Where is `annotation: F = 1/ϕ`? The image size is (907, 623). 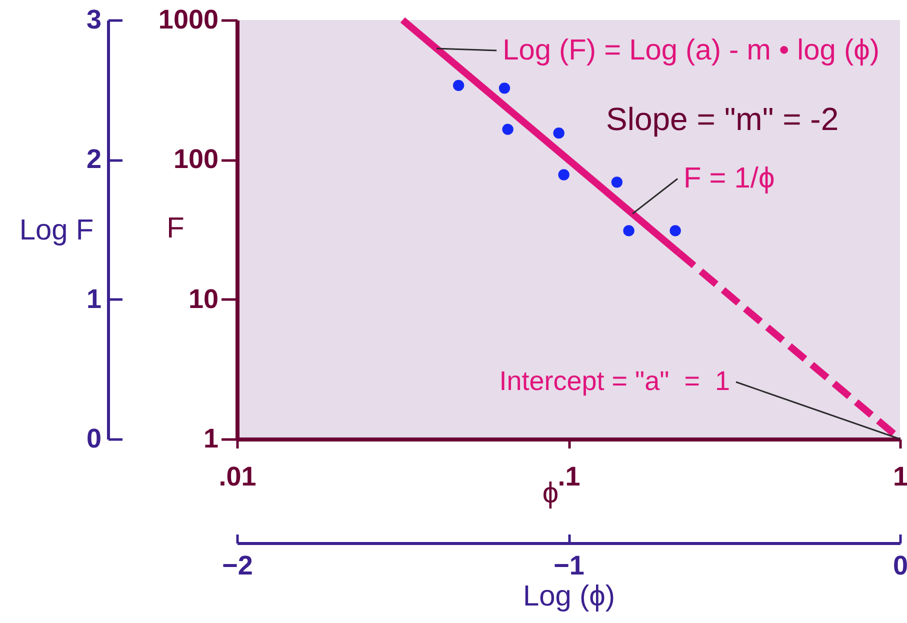 annotation: F = 1/ϕ is located at coordinates (729, 178).